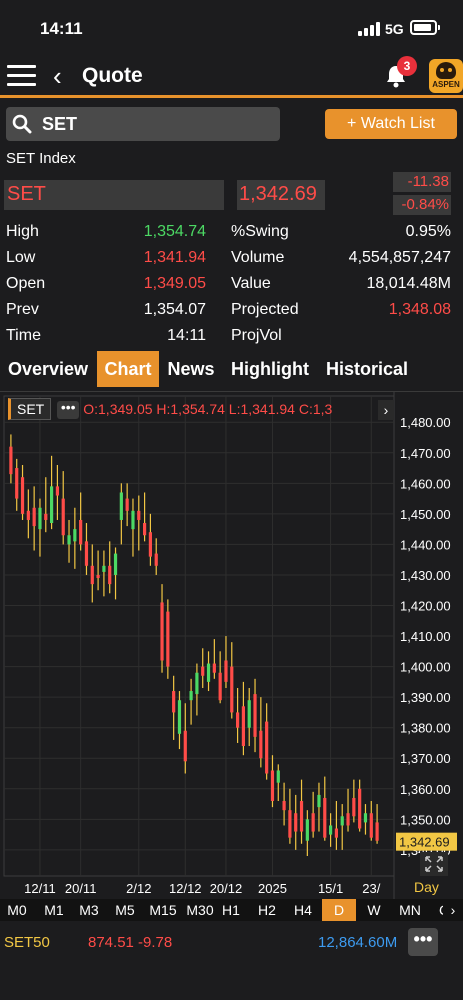 The height and width of the screenshot is (1000, 463). What do you see at coordinates (157, 124) in the screenshot?
I see `search-input` at bounding box center [157, 124].